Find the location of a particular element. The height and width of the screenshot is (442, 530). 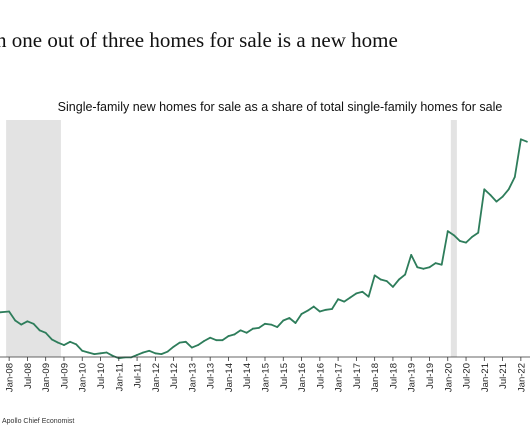

x-tick-label: Jul-12 is located at coordinates (174, 376).